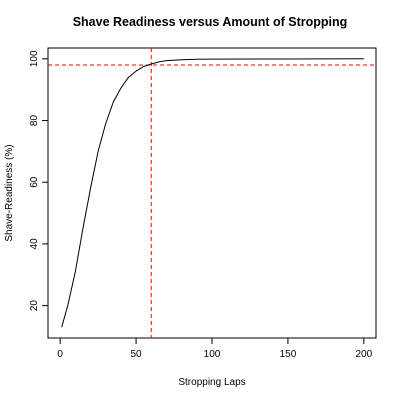 This screenshot has width=400, height=400. I want to click on y-axis: 20 40 60 80 100, so click(38, 180).